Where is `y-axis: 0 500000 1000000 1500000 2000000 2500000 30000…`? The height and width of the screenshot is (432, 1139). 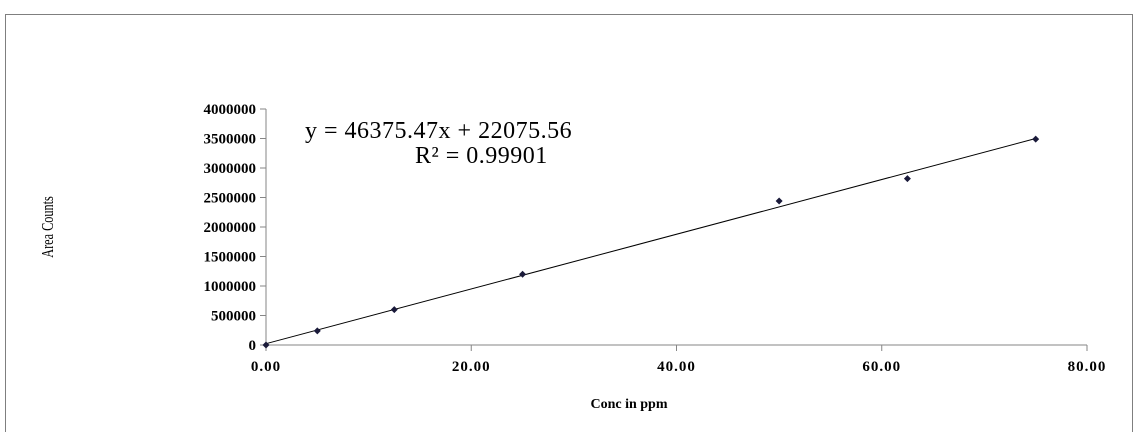 y-axis: 0 500000 1000000 1500000 2000000 2500000 30000… is located at coordinates (235, 228).